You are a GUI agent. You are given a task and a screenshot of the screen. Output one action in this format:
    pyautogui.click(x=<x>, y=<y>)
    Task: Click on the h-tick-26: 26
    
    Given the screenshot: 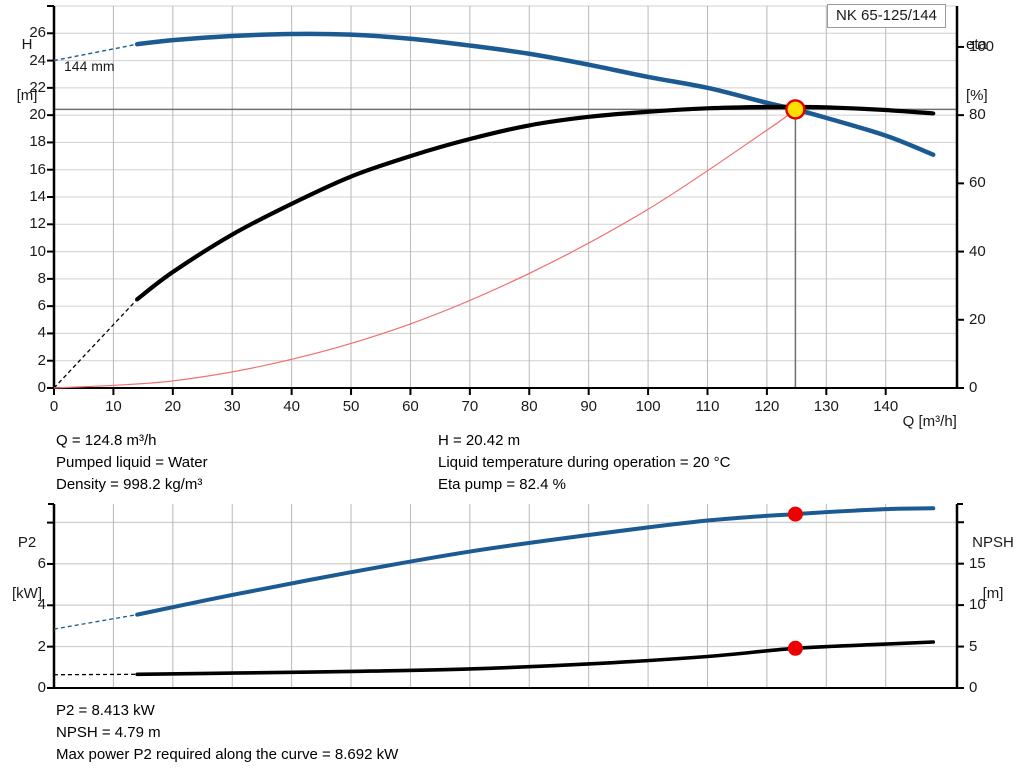 What is the action you would take?
    pyautogui.click(x=37, y=33)
    